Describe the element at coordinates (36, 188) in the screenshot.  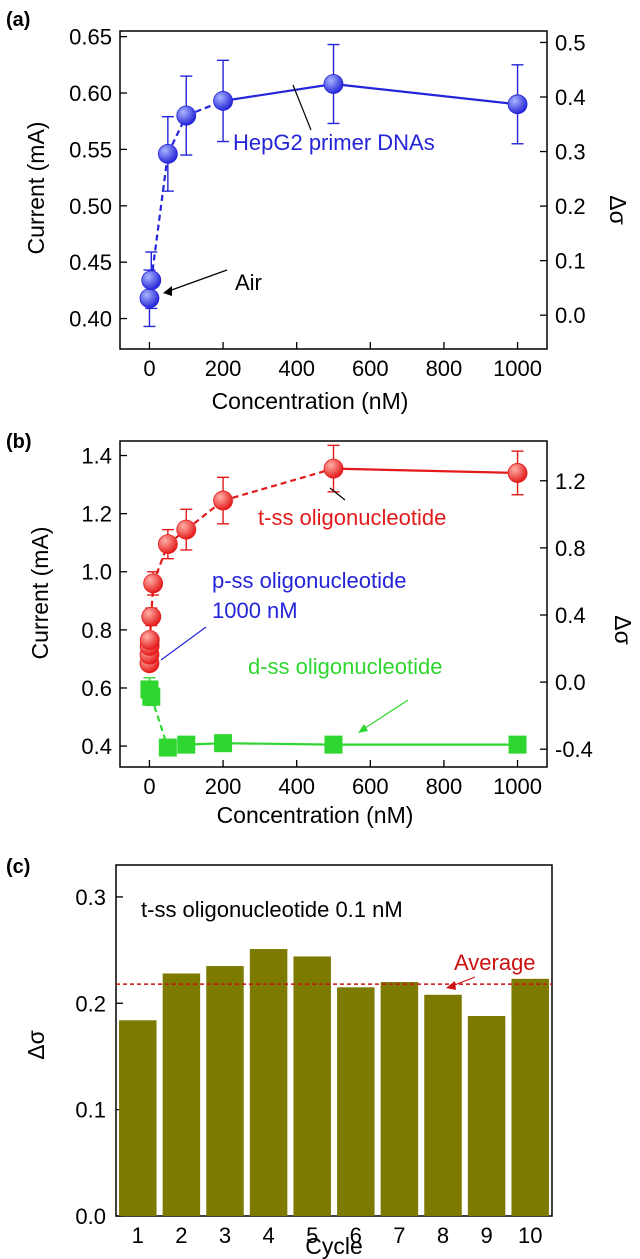
I see `panel-a-y-label: Current (mA)` at that location.